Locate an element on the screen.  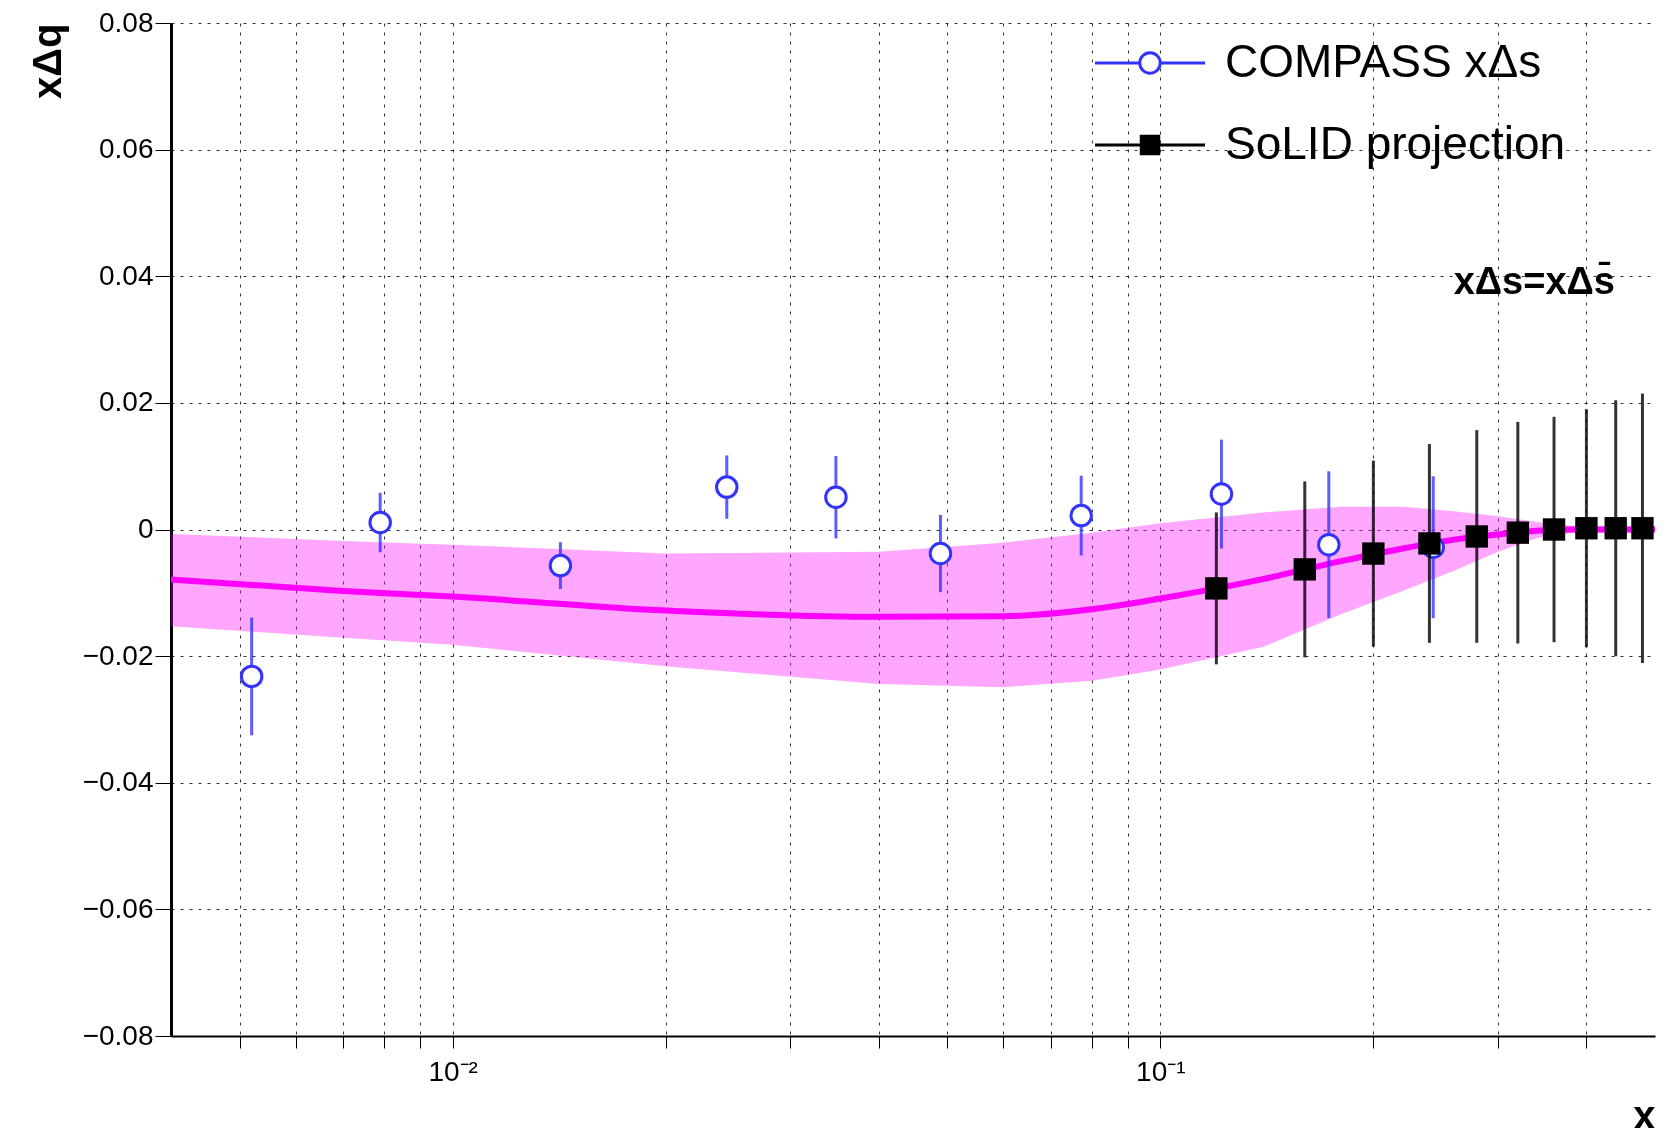
y-tick-label: 0.08 is located at coordinates (126, 22).